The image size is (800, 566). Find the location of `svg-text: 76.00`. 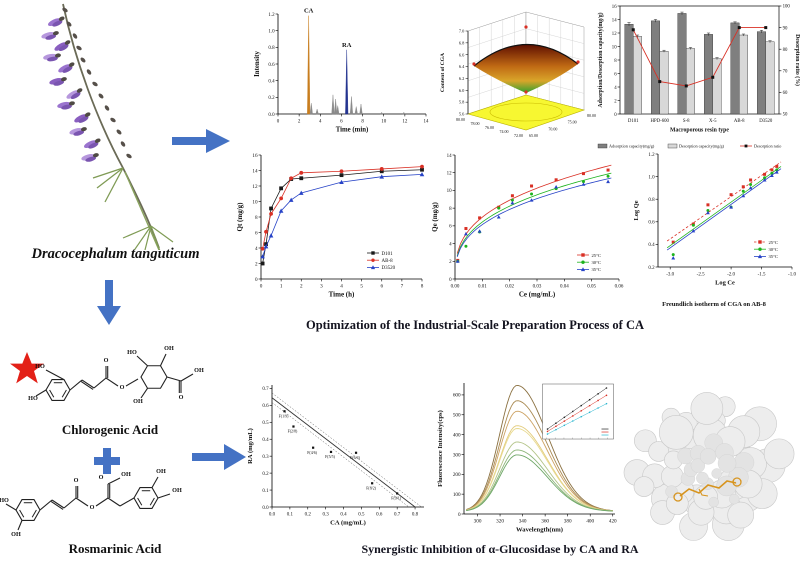

svg-text: 76.00 is located at coordinates (489, 127).